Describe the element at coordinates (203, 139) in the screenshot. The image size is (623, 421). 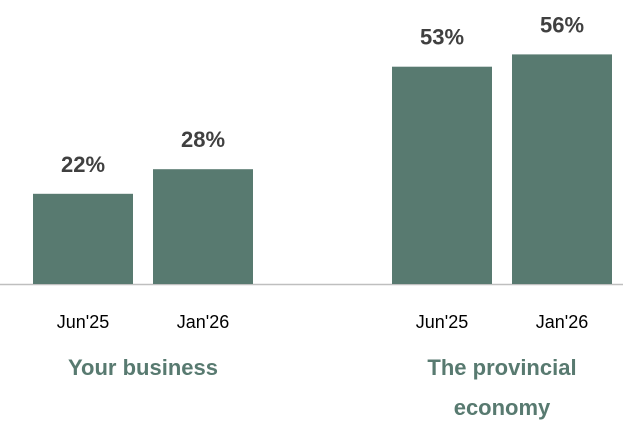
I see `value-label: 28%` at that location.